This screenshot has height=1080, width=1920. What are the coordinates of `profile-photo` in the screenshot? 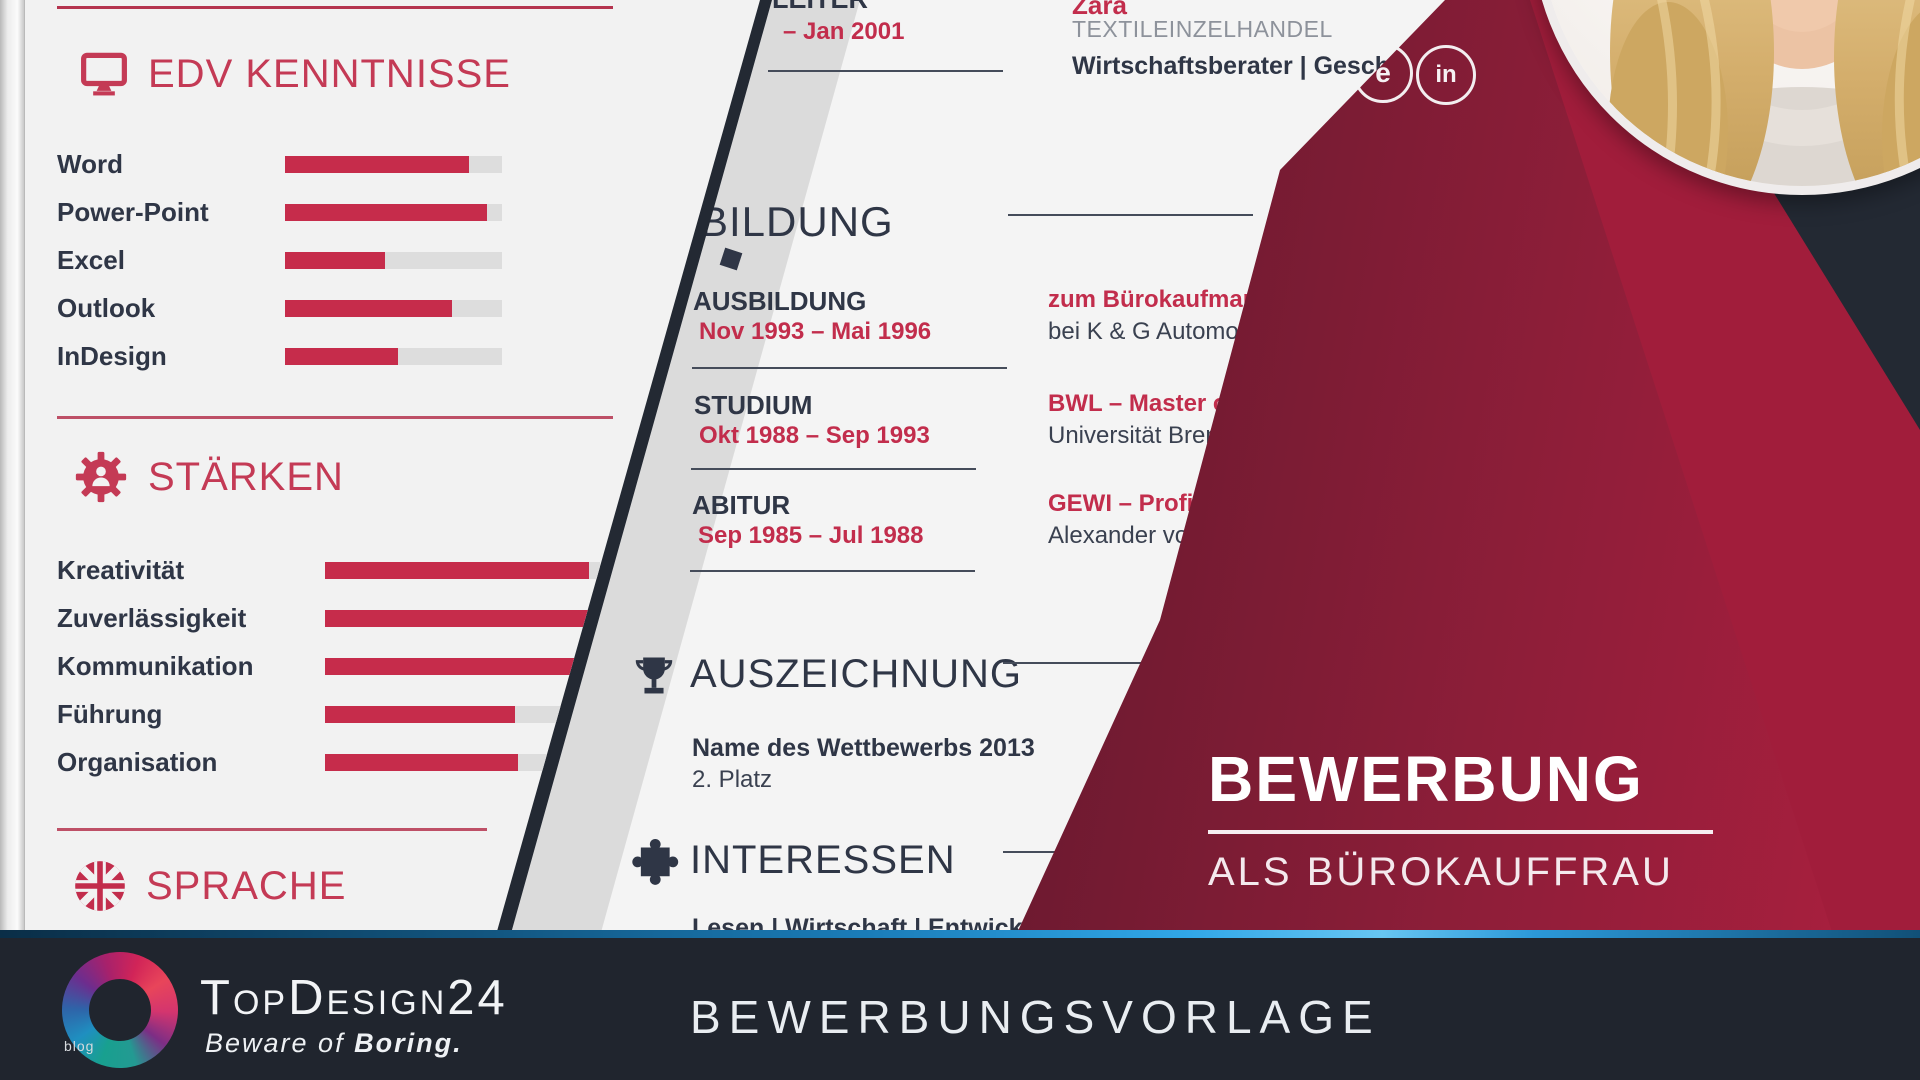 It's located at (1725, 97).